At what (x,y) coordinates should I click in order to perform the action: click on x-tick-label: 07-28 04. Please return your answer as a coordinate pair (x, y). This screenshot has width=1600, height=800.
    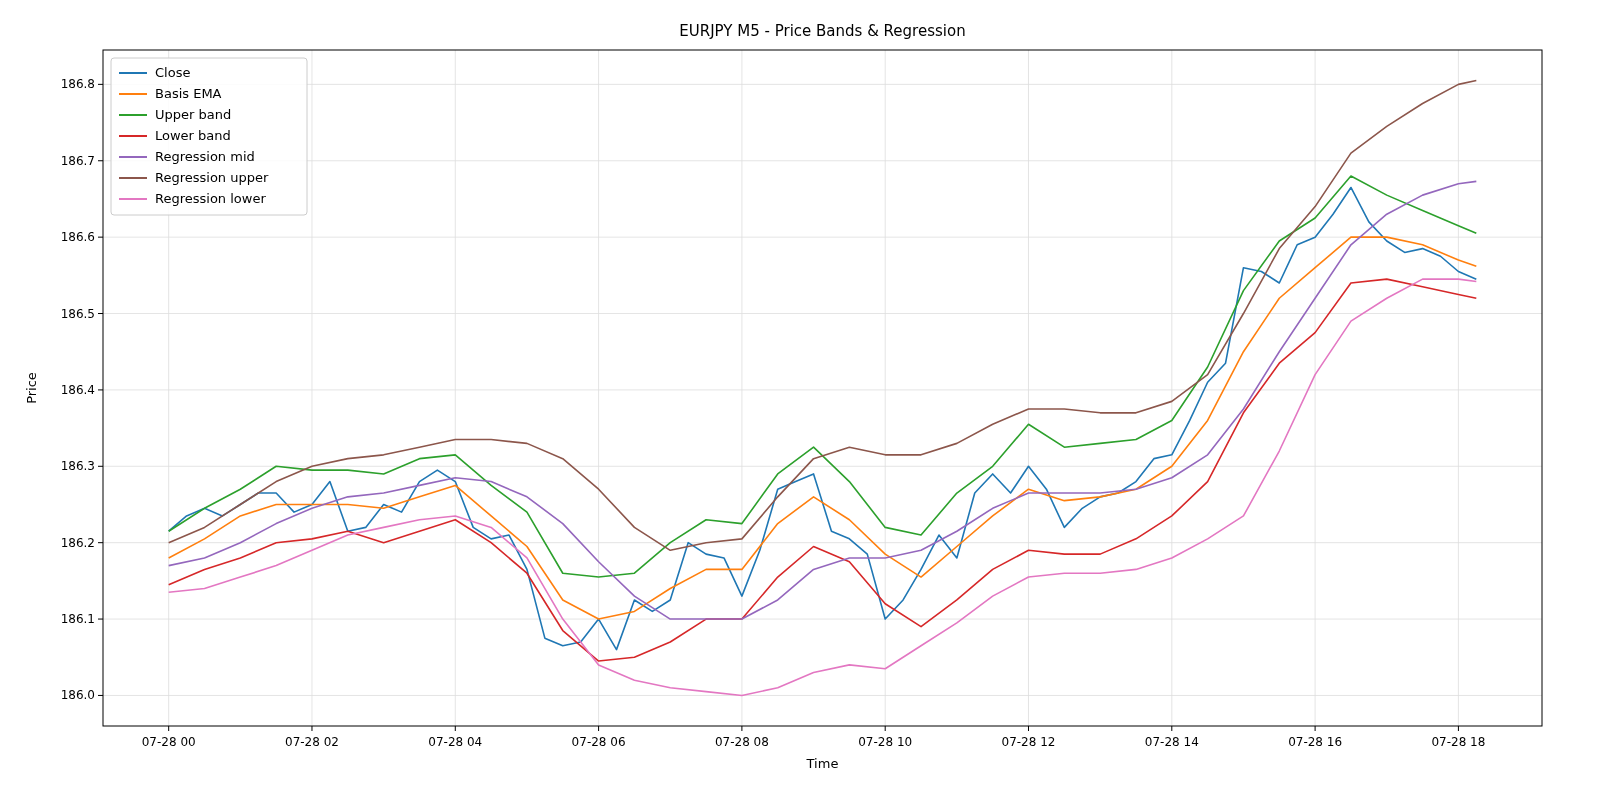
    Looking at the image, I should click on (455, 742).